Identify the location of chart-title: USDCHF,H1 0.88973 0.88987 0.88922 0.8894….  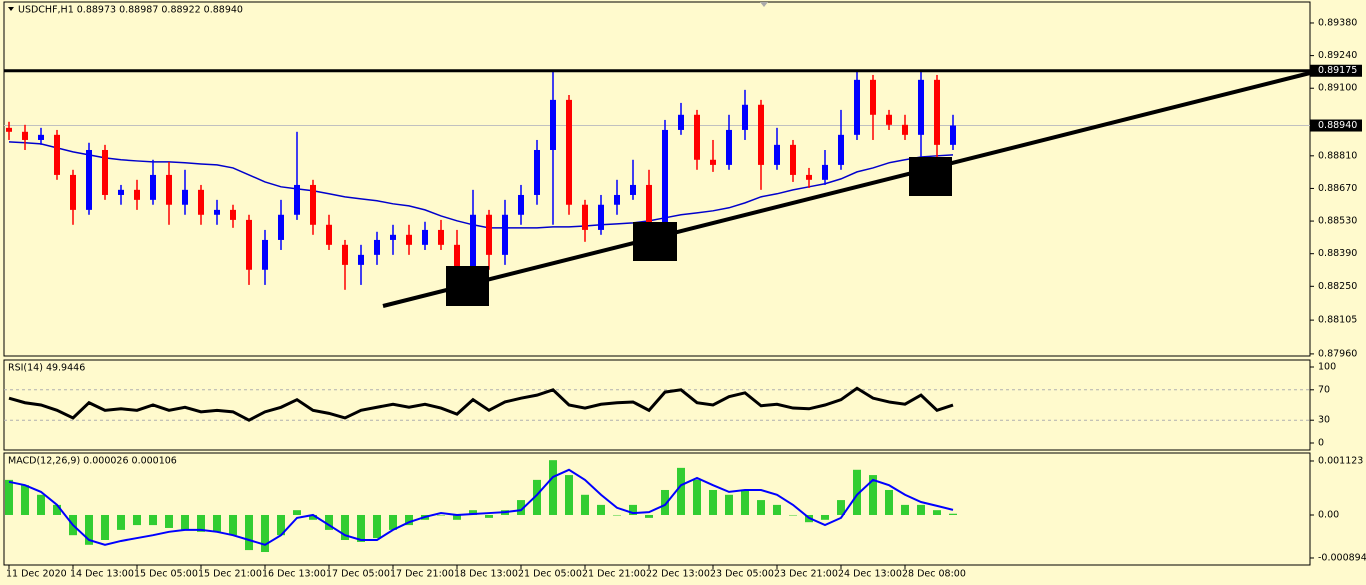
(130, 10).